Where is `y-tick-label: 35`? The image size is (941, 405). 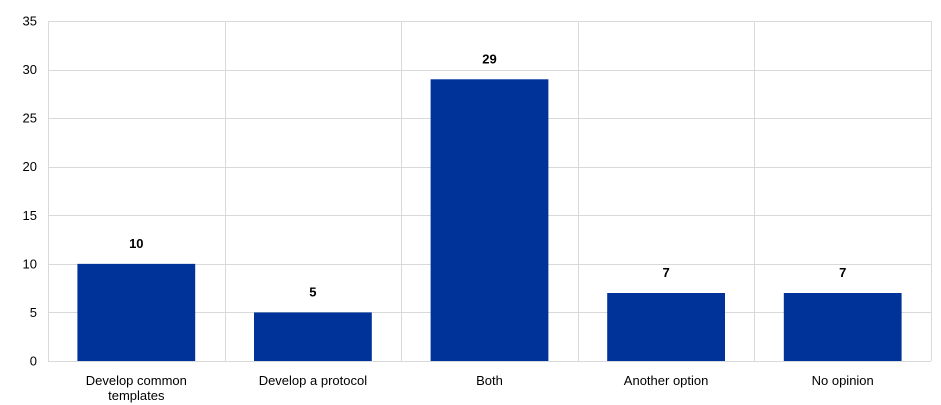 y-tick-label: 35 is located at coordinates (30, 21).